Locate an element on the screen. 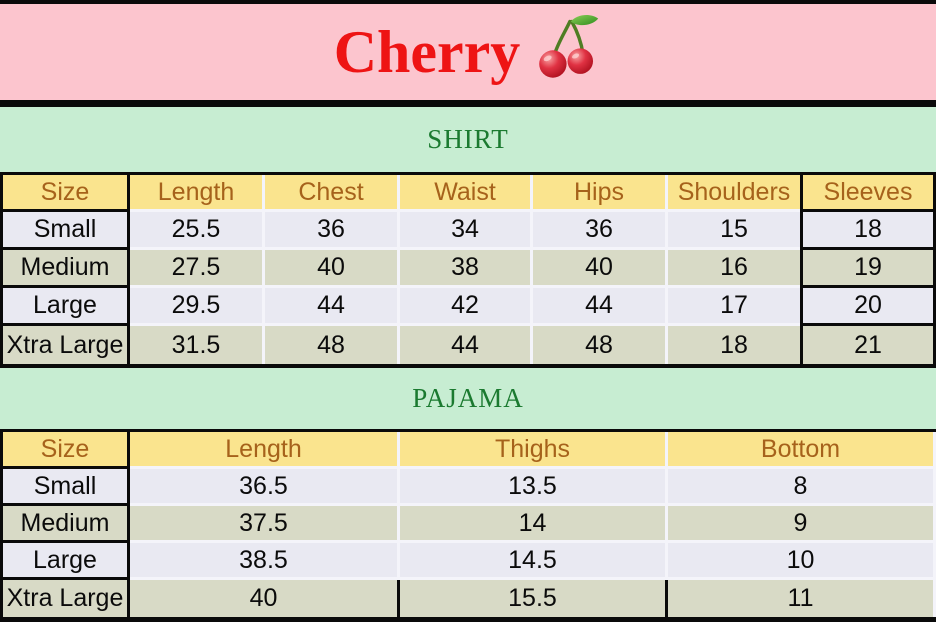 The width and height of the screenshot is (936, 622). table-cell: 29.5 is located at coordinates (197, 307).